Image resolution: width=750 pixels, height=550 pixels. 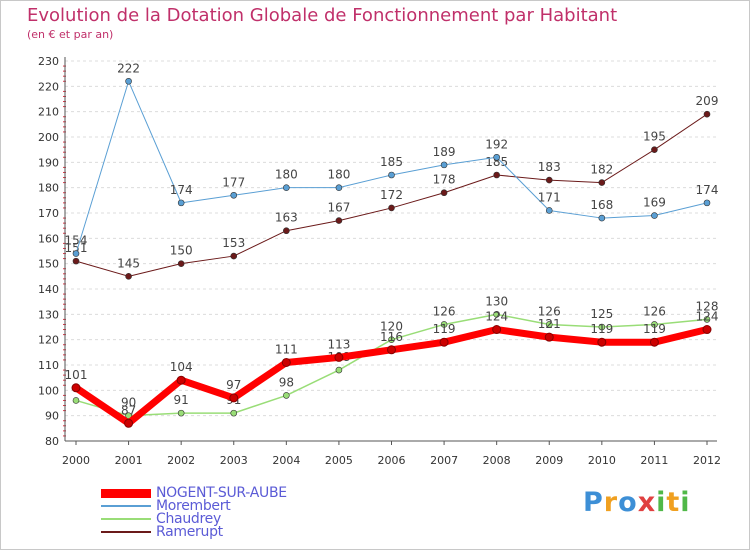 I want to click on data-label-chaudrey: 91, so click(x=181, y=400).